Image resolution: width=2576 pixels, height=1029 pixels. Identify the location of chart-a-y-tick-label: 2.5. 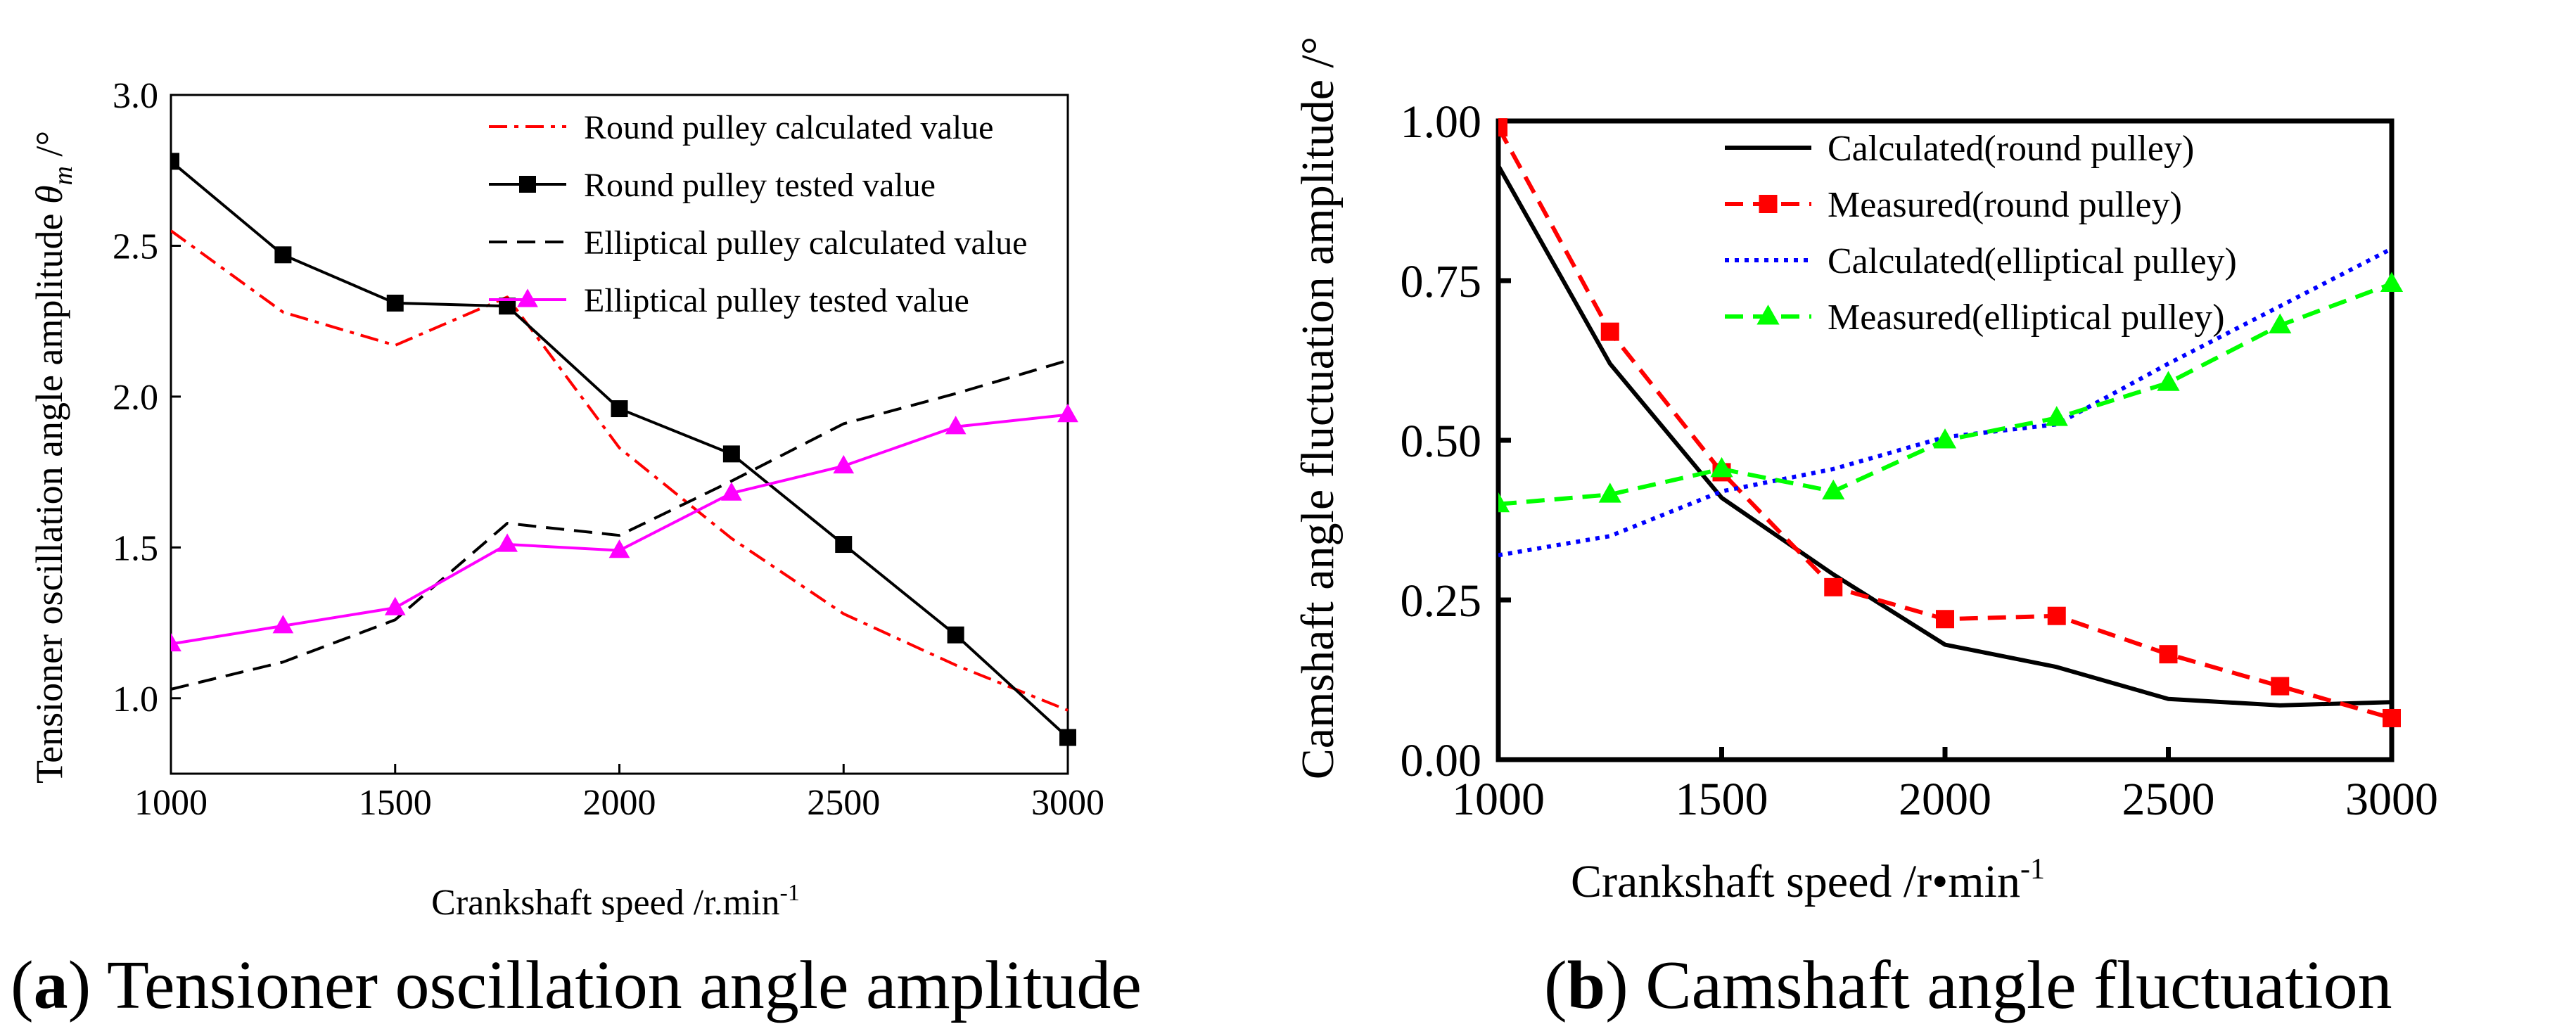
(135, 247).